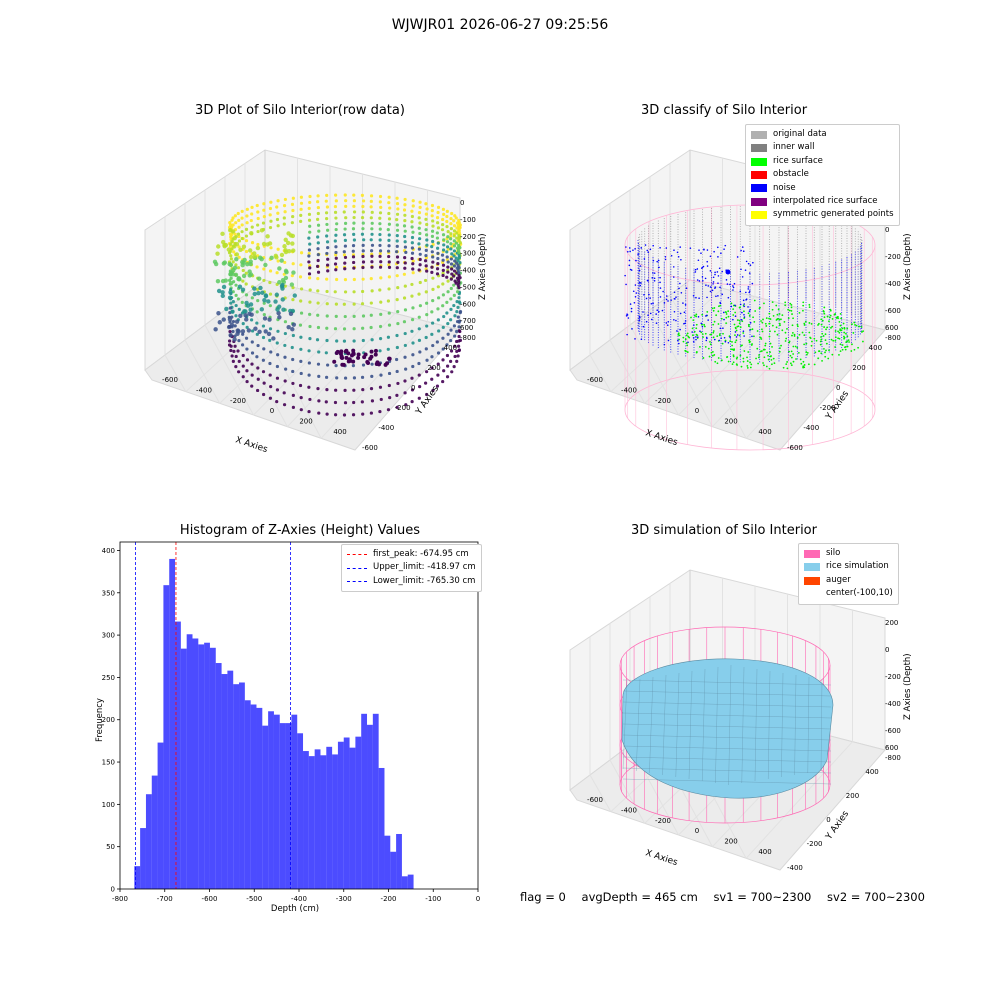 The image size is (1000, 1000). I want to click on y-tick-label: 100, so click(108, 805).